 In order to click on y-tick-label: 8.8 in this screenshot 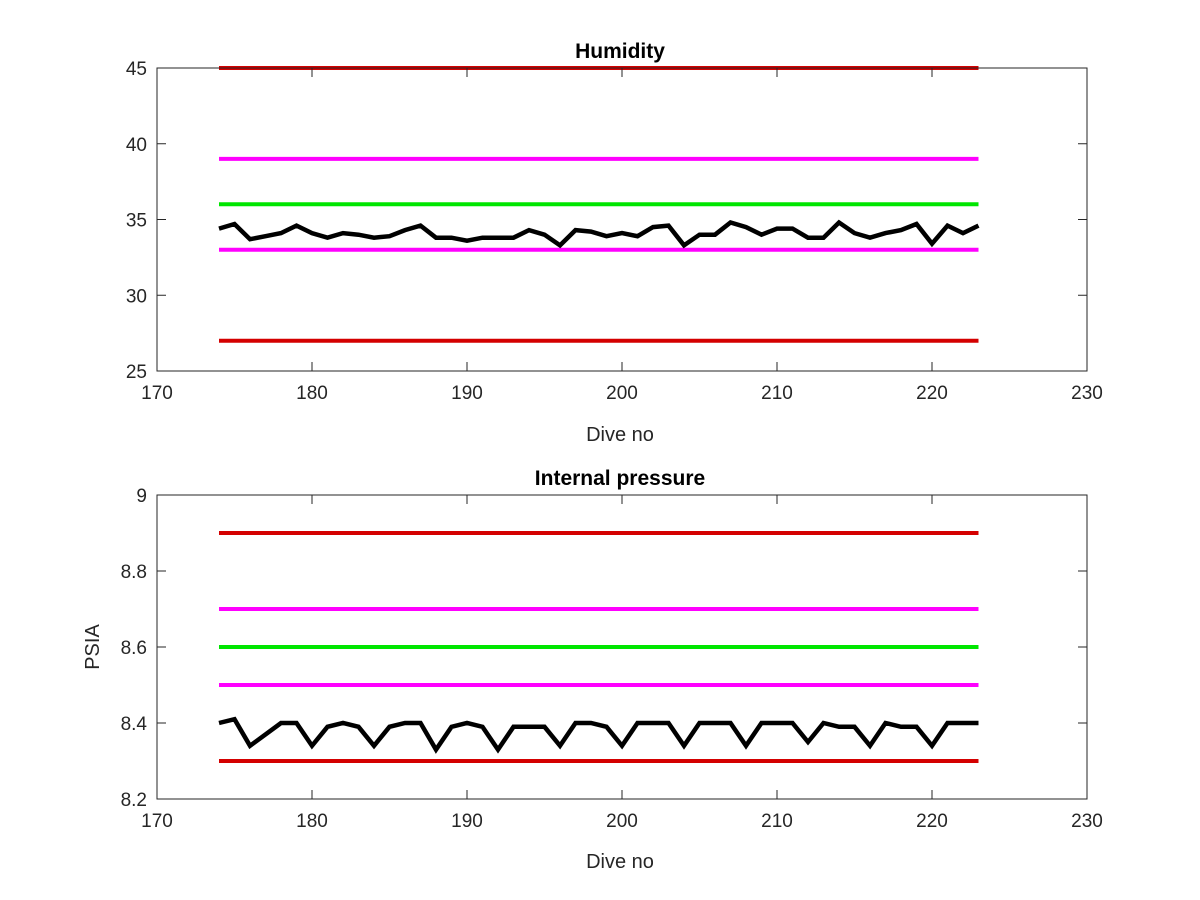, I will do `click(134, 572)`.